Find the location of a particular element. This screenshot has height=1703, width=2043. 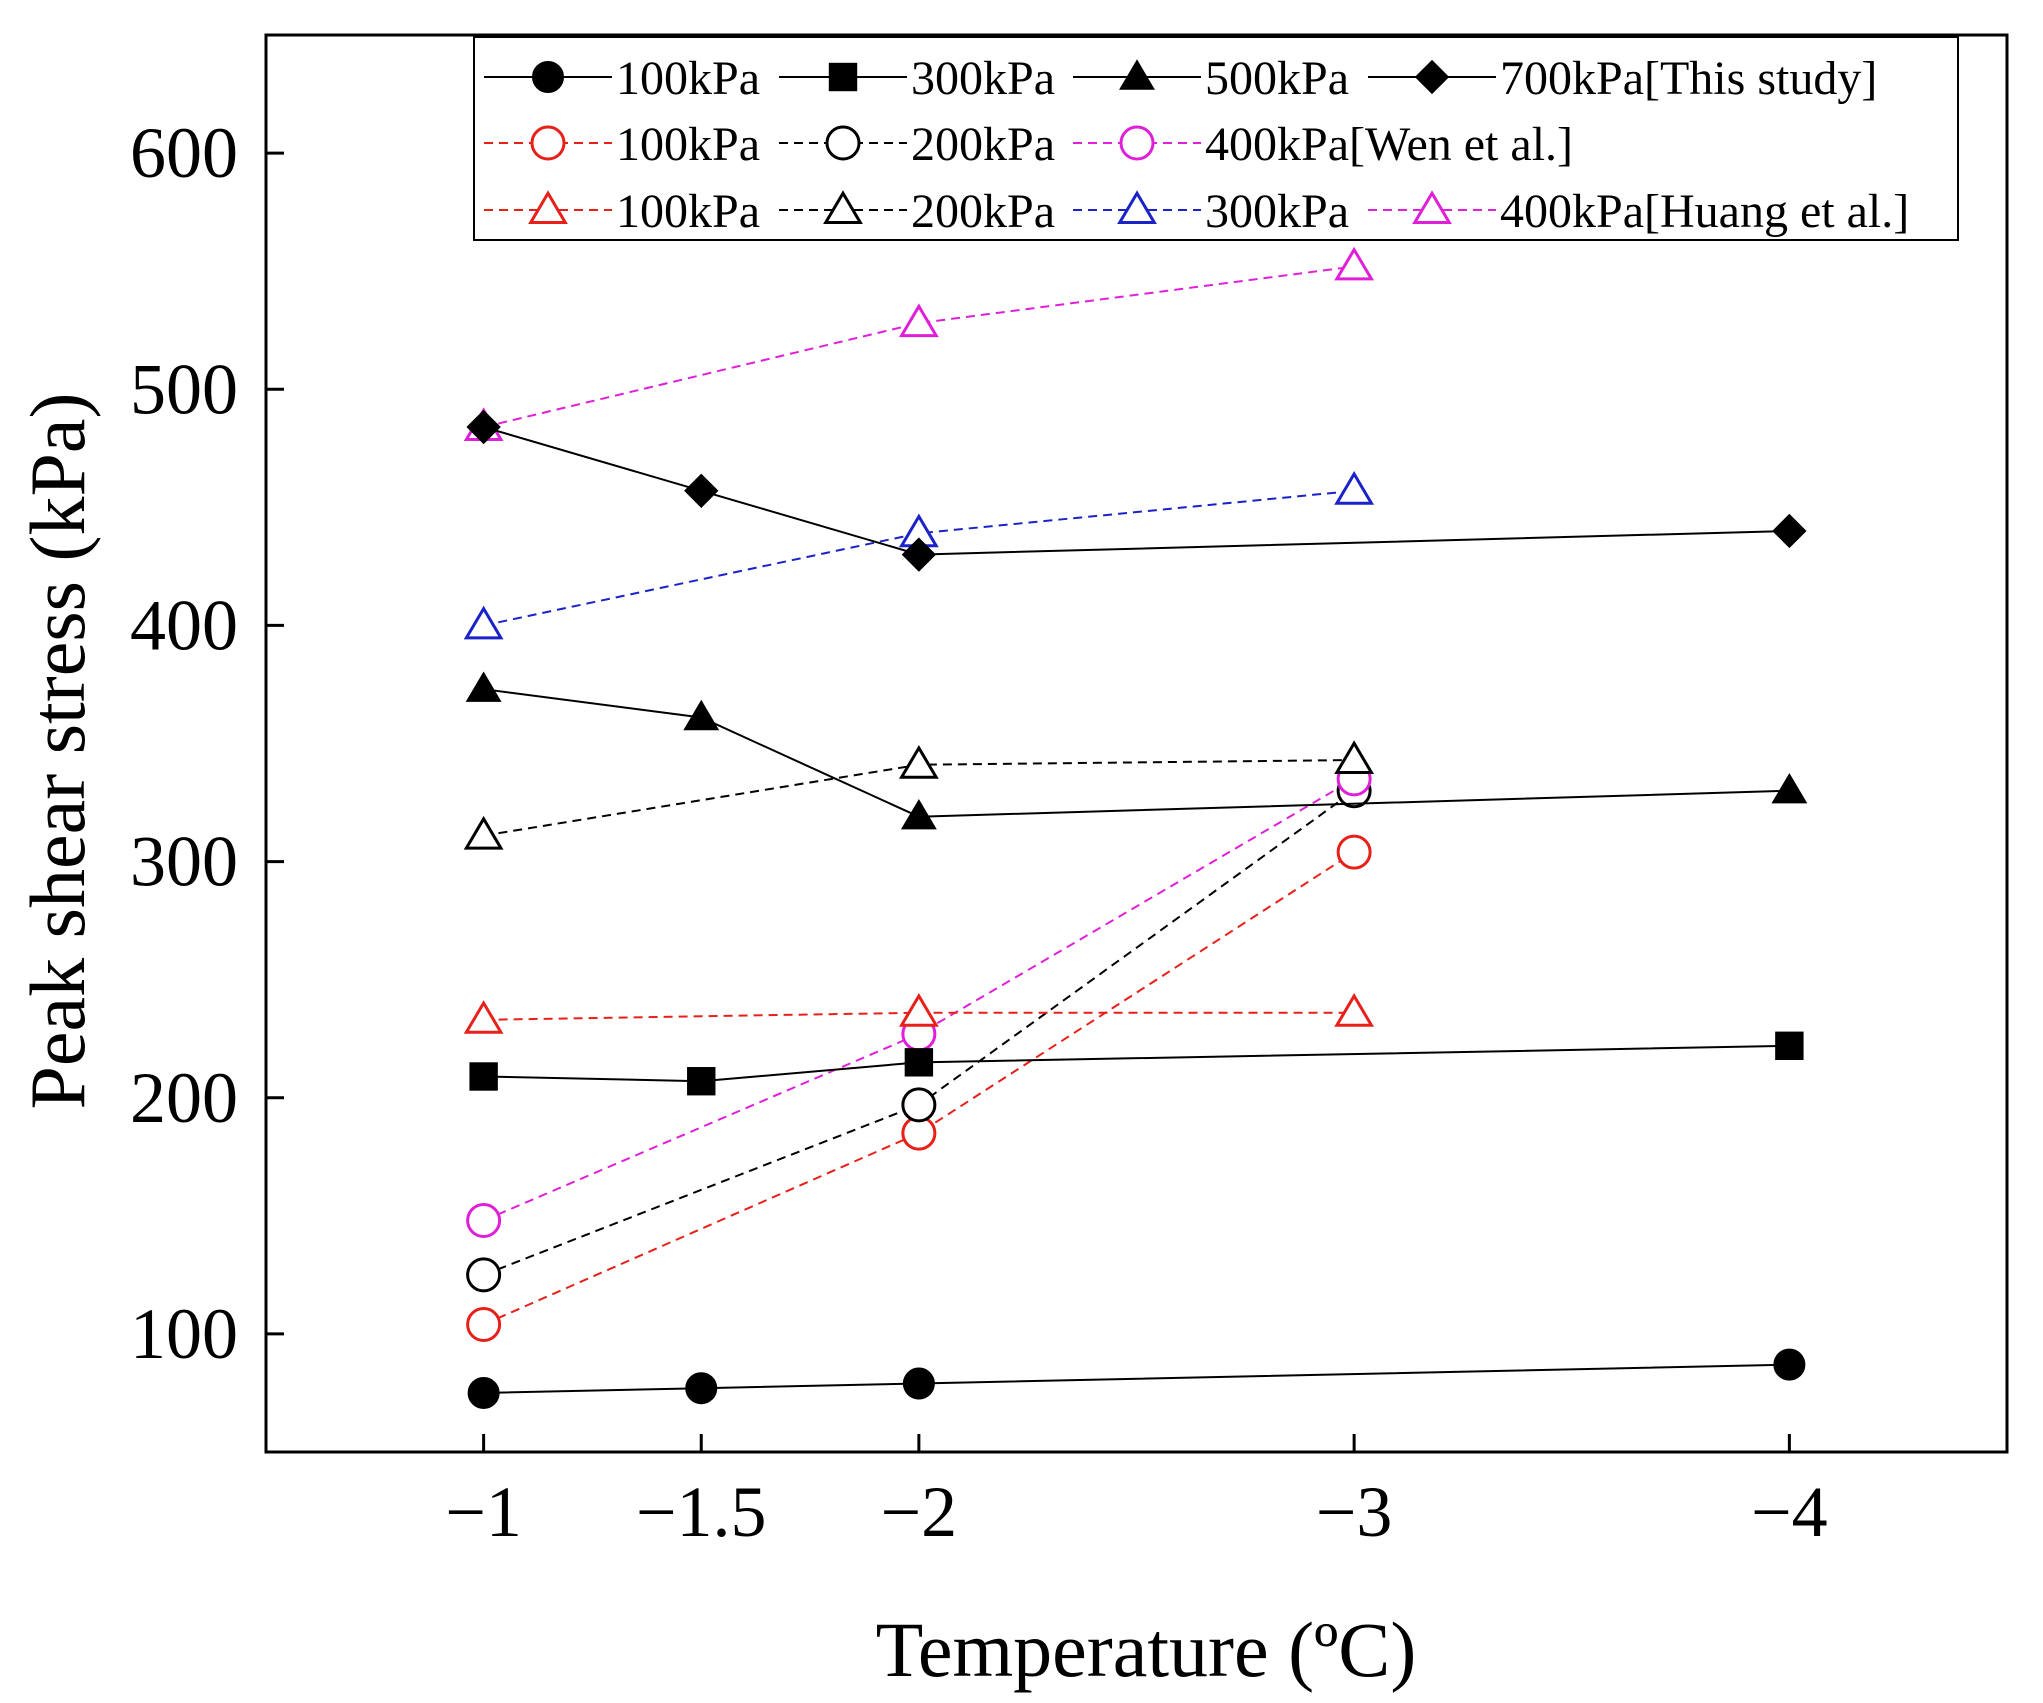

y-tick-label: 400 is located at coordinates (184, 625).